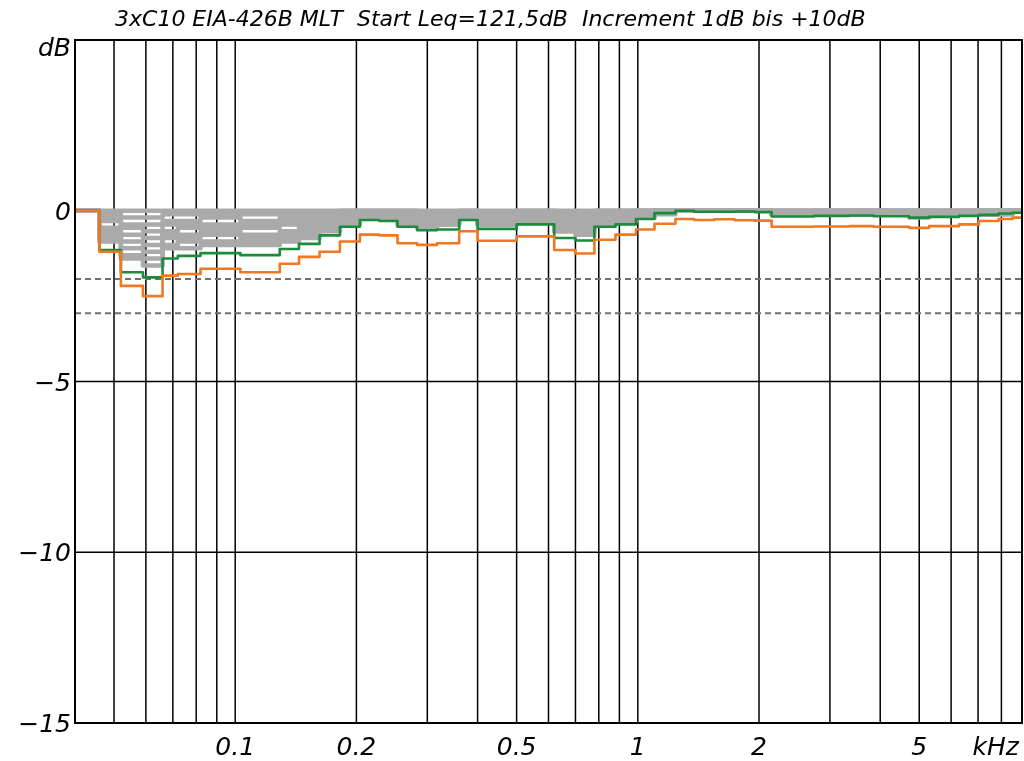  What do you see at coordinates (759, 746) in the screenshot?
I see `x-tick-label: 2` at bounding box center [759, 746].